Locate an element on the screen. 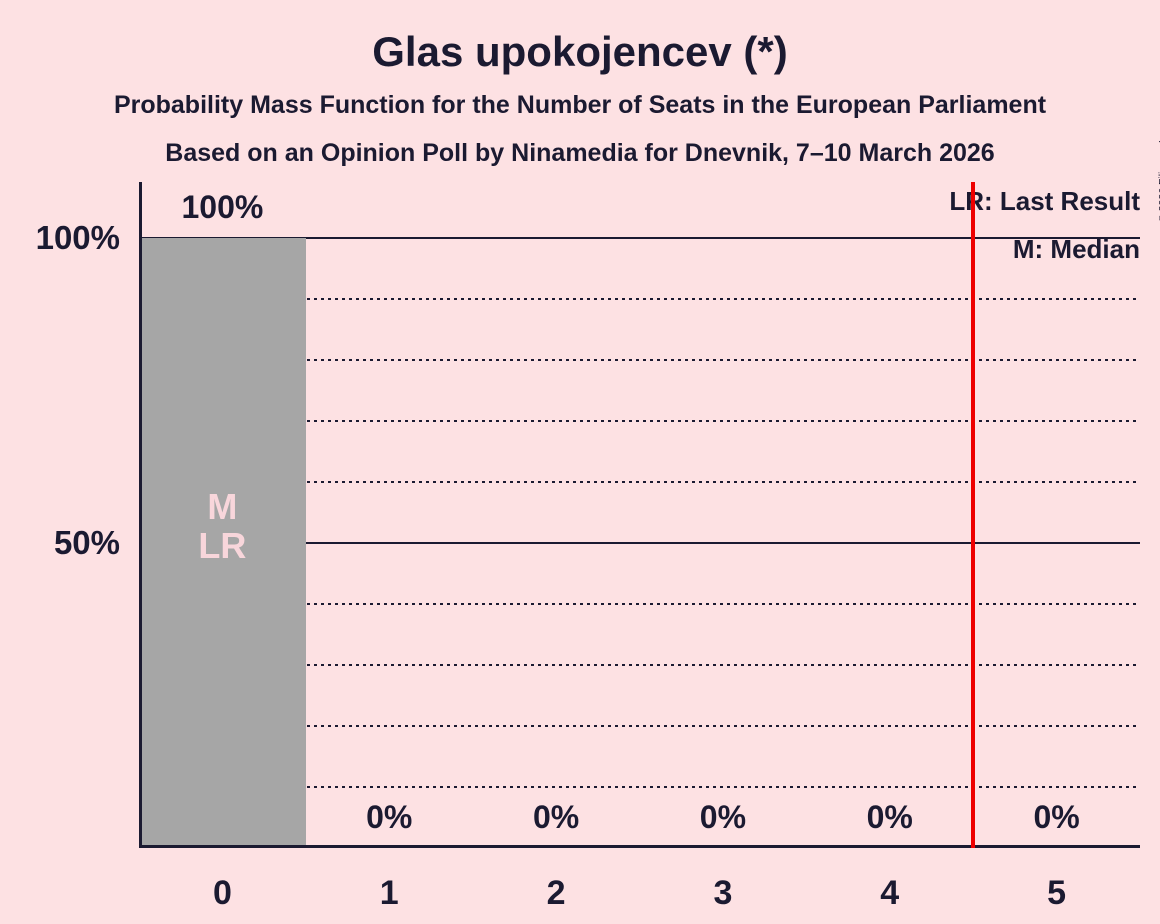 This screenshot has height=924, width=1160. x-tick-label: 3 is located at coordinates (723, 893).